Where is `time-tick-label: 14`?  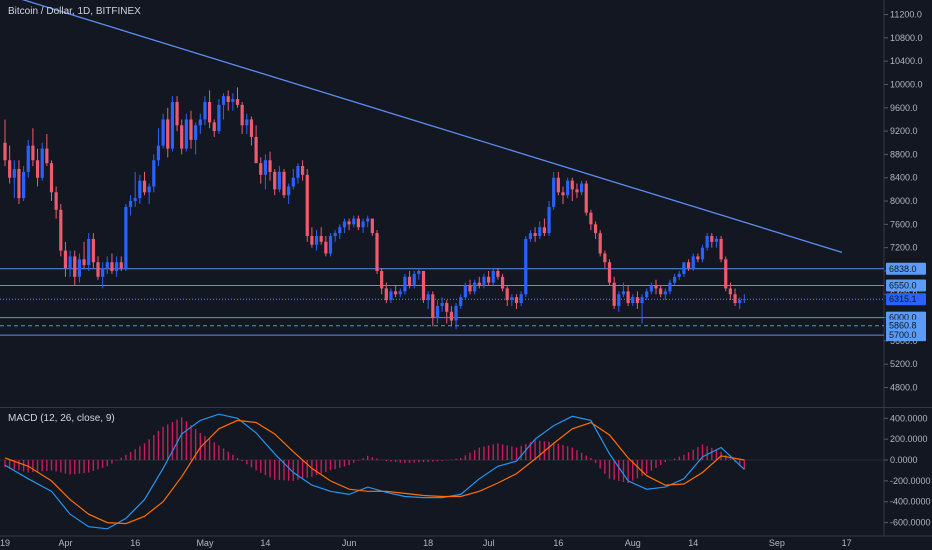
time-tick-label: 14 is located at coordinates (265, 543).